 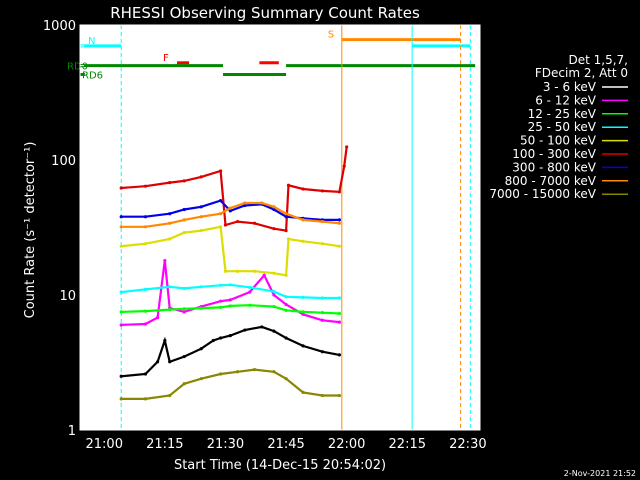 I want to click on footer-date: 2-Nov-2021 21:52, so click(x=600, y=473).